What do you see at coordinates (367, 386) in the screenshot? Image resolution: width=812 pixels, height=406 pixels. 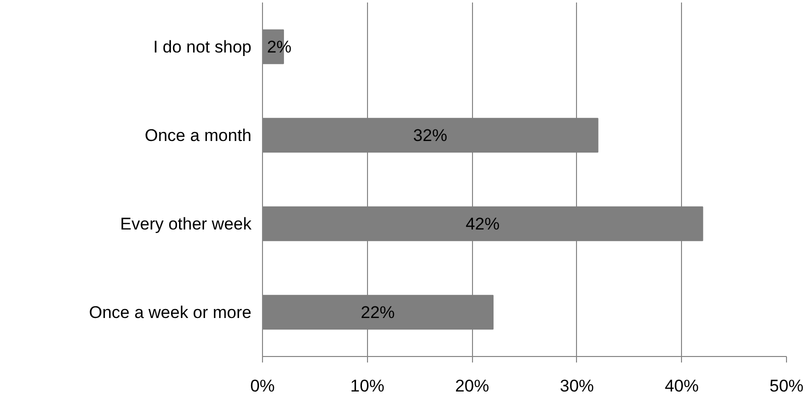 I see `x-tick-label: 10%` at bounding box center [367, 386].